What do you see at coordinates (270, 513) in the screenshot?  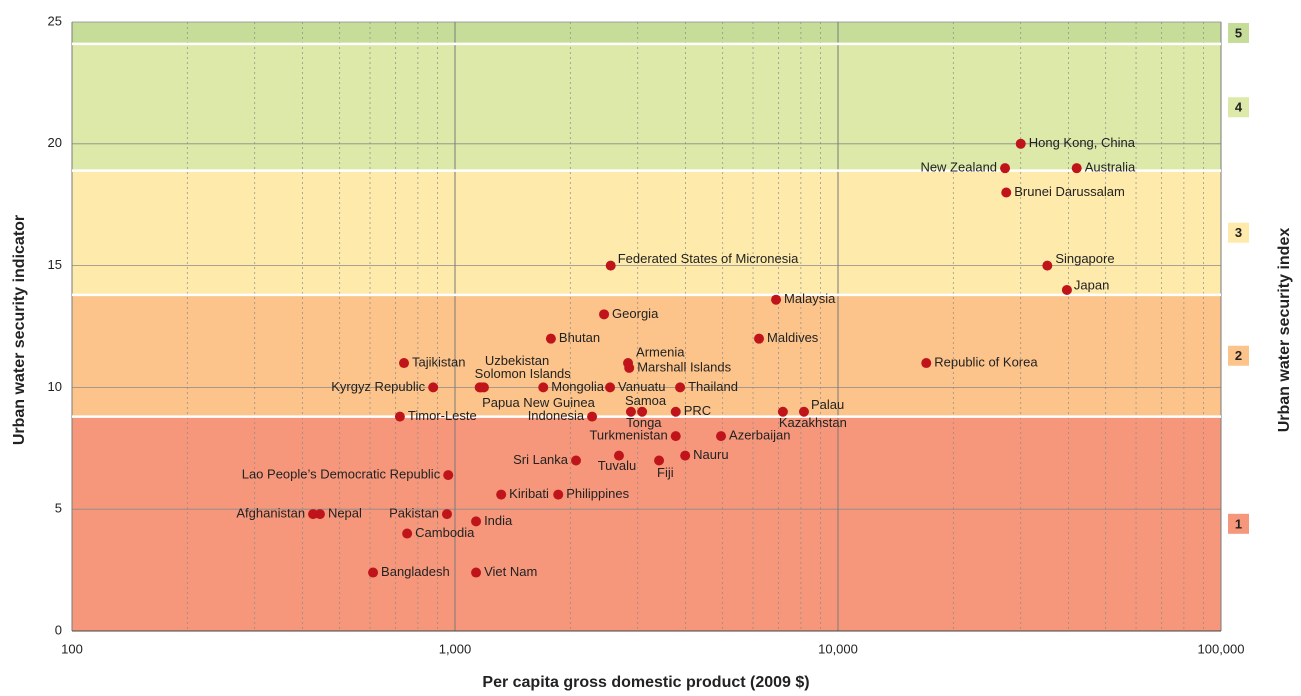 I see `point-label: Afghanistan` at bounding box center [270, 513].